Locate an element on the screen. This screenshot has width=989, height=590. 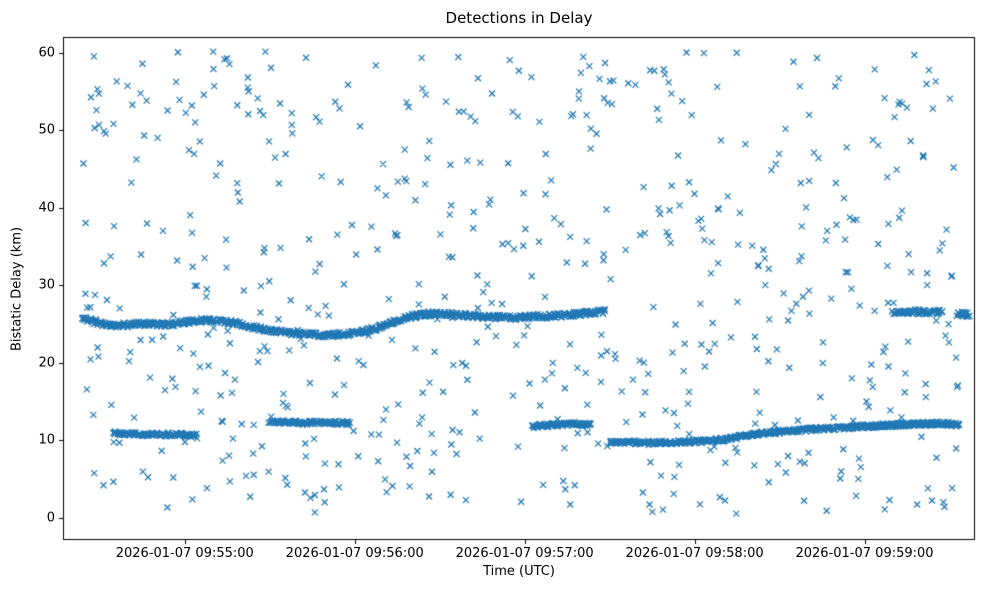
y-tick-label: 0 is located at coordinates (50, 518).